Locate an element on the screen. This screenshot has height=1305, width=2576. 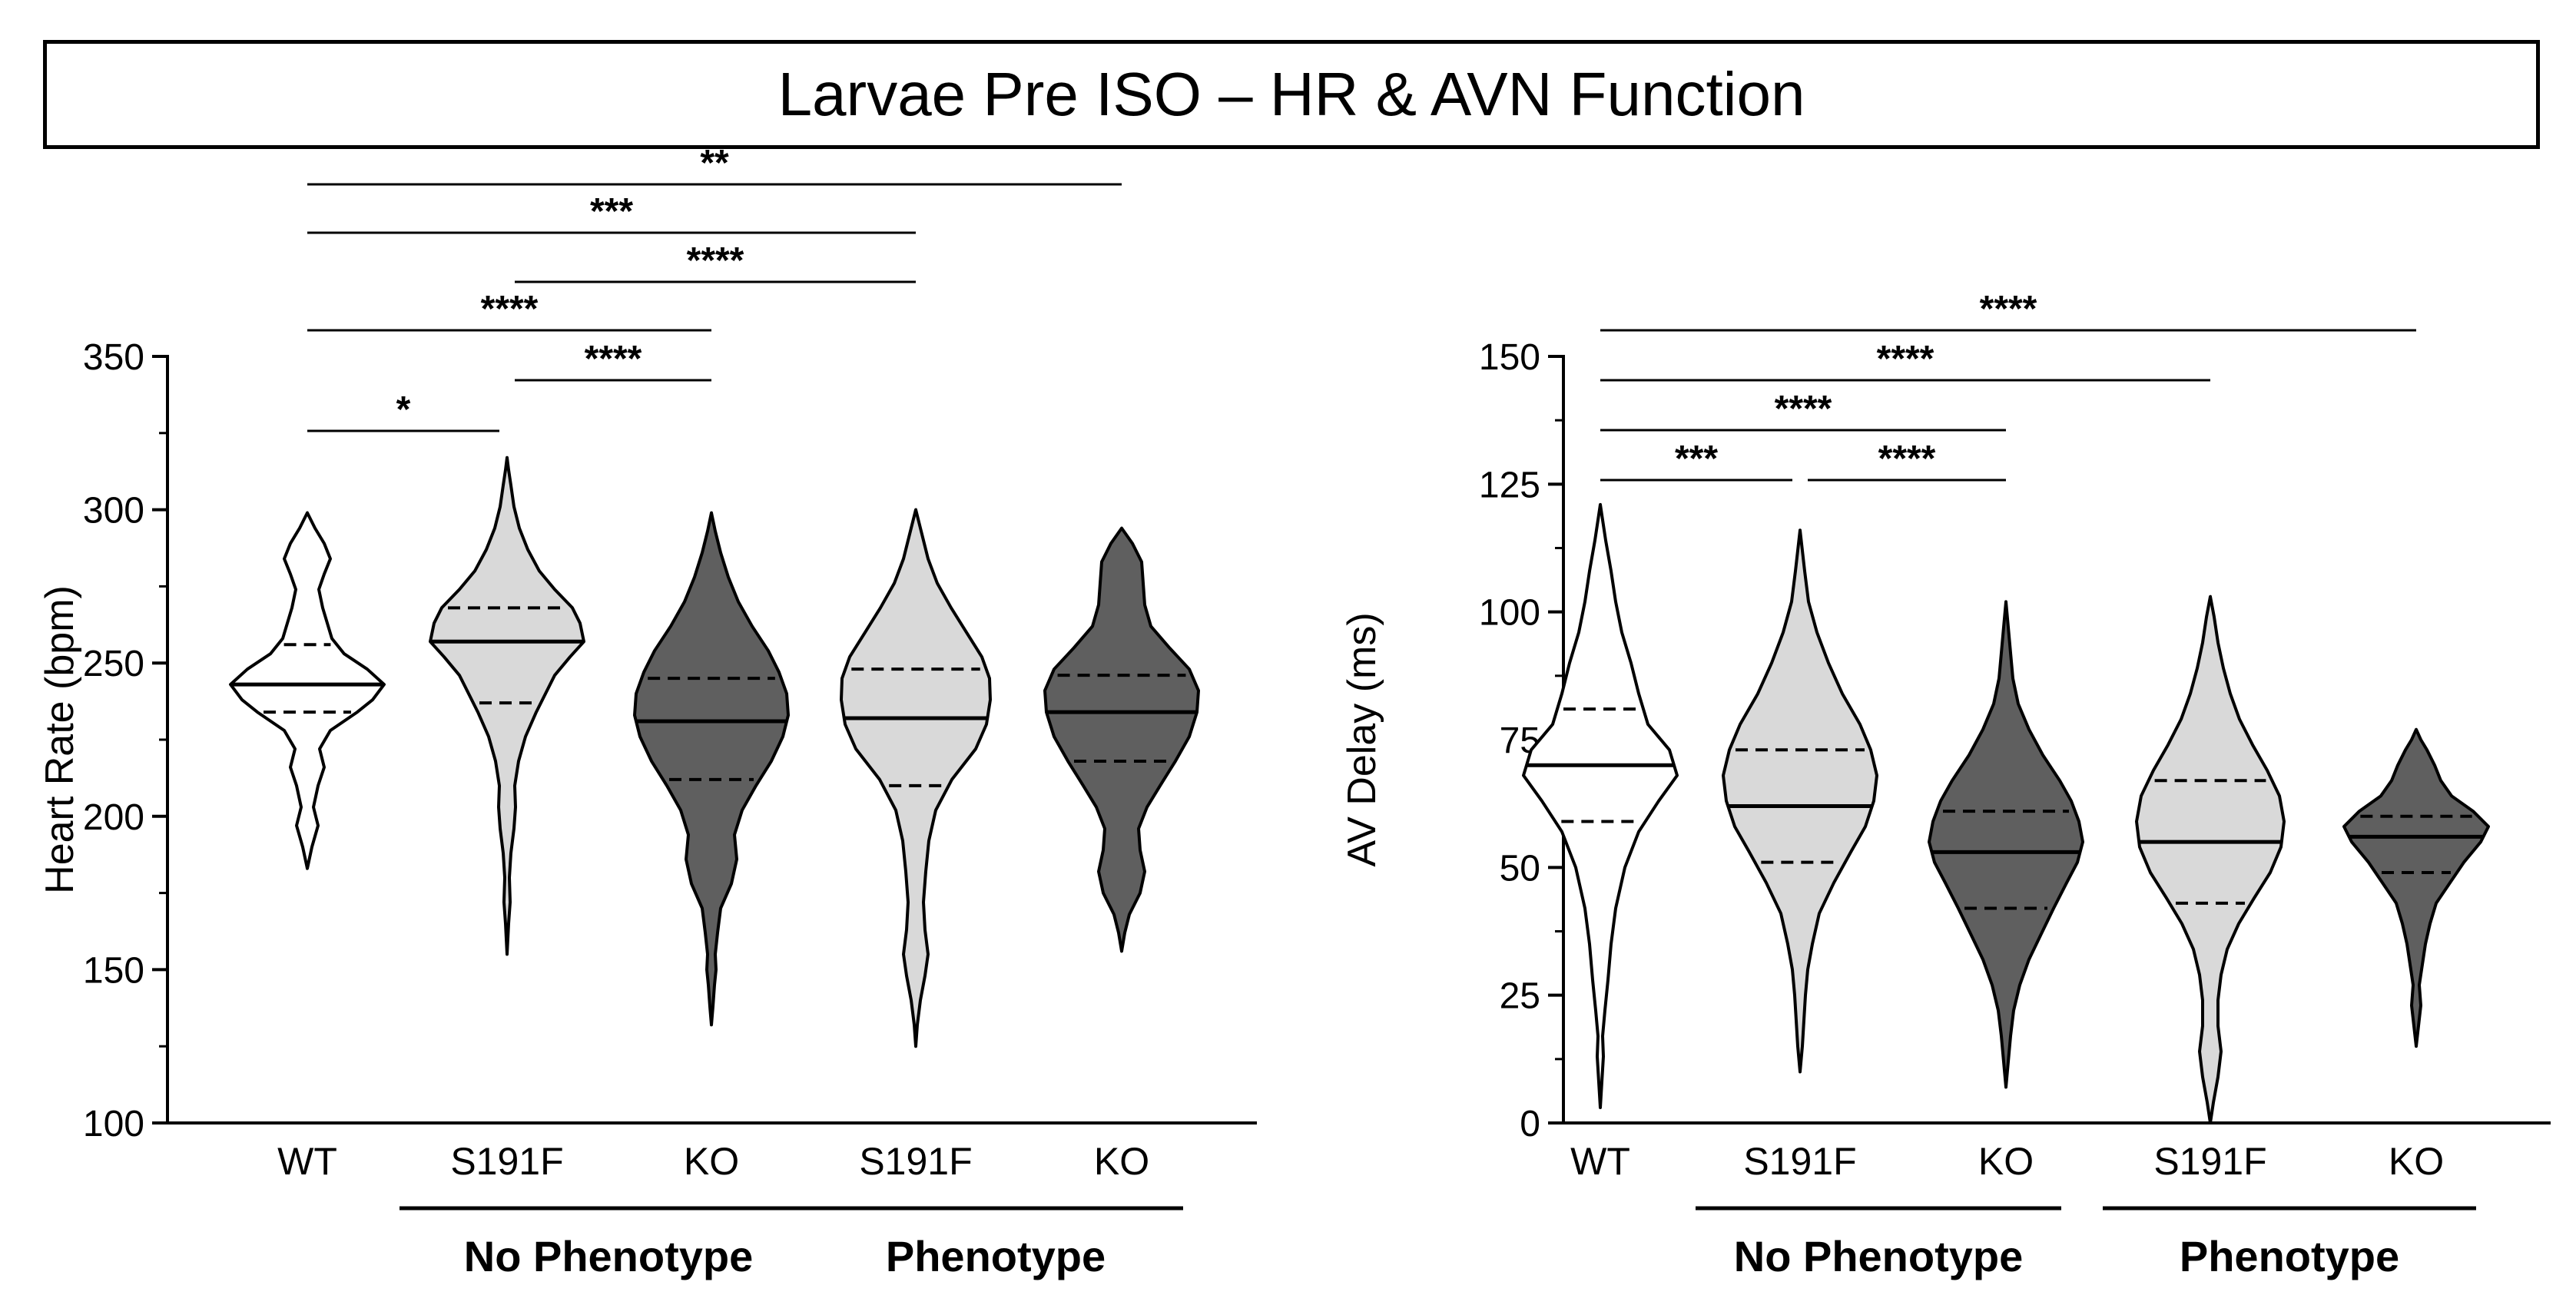
y-tick-label: 125 is located at coordinates (1509, 485).